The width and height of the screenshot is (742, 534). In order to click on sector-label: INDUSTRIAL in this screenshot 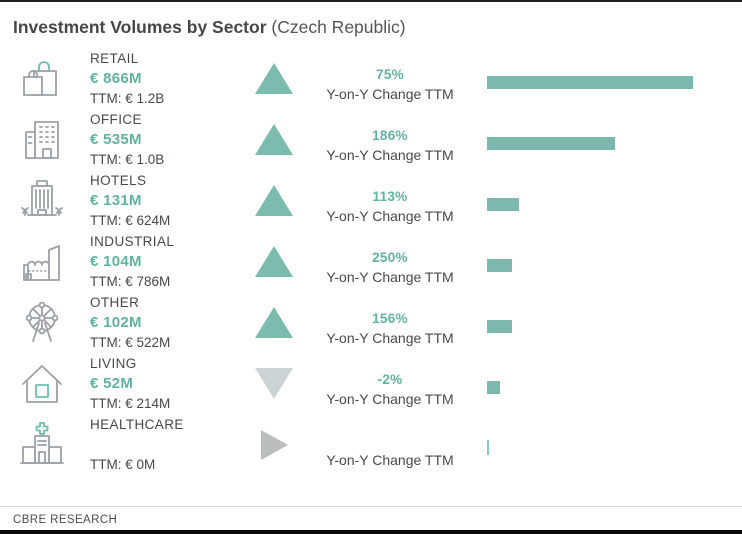, I will do `click(132, 241)`.